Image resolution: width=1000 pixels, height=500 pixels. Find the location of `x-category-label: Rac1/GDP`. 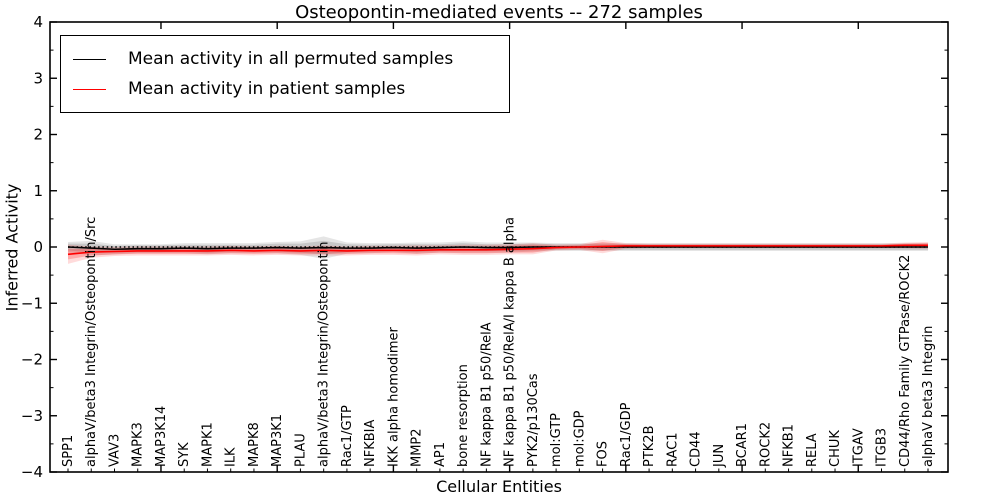

x-category-label: Rac1/GDP is located at coordinates (626, 434).